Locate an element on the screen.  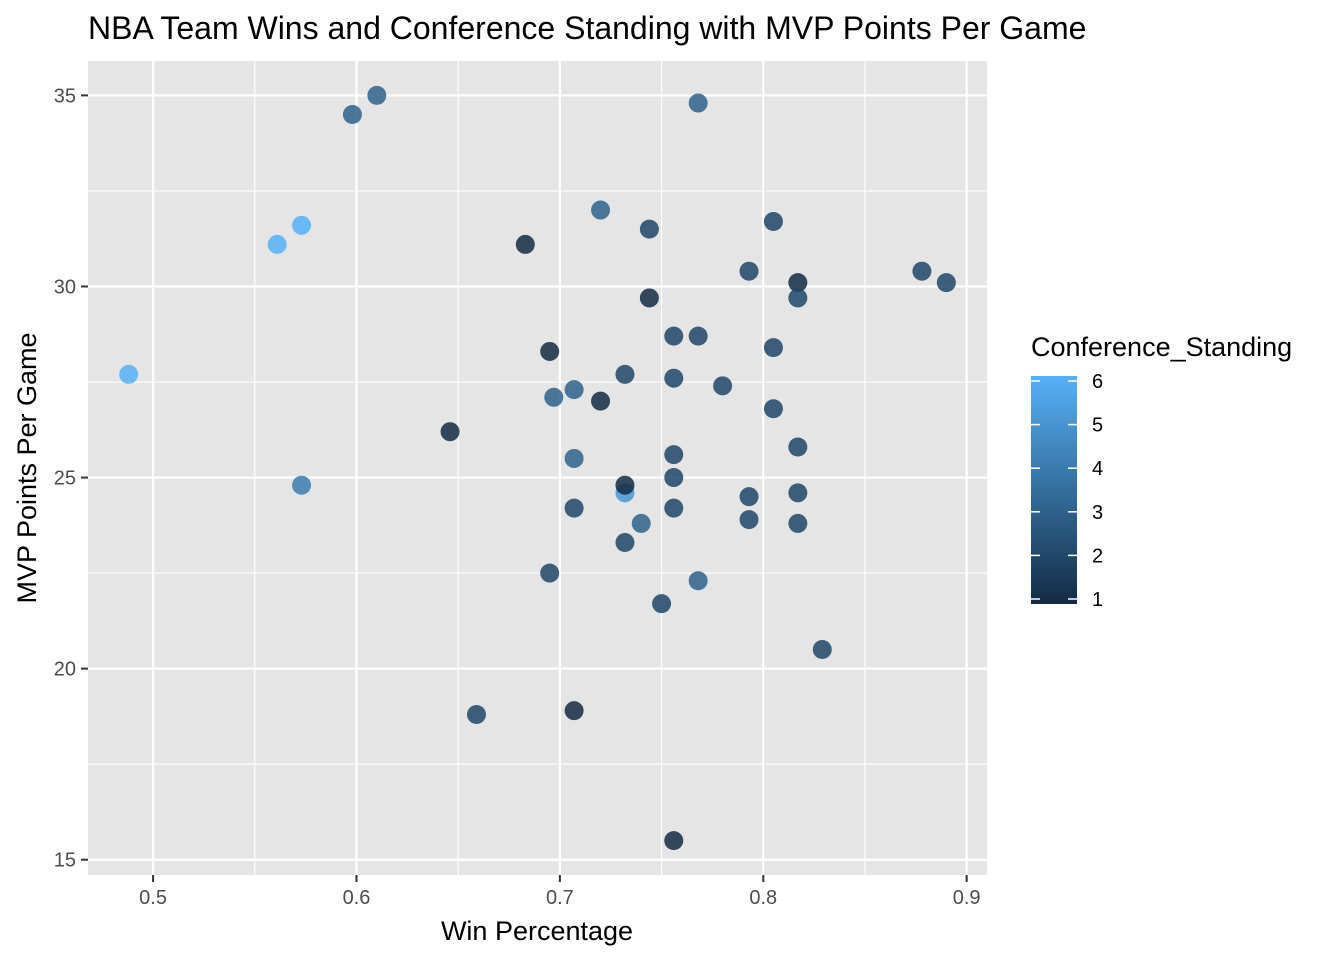
x-tick-label: 0.9 is located at coordinates (967, 898).